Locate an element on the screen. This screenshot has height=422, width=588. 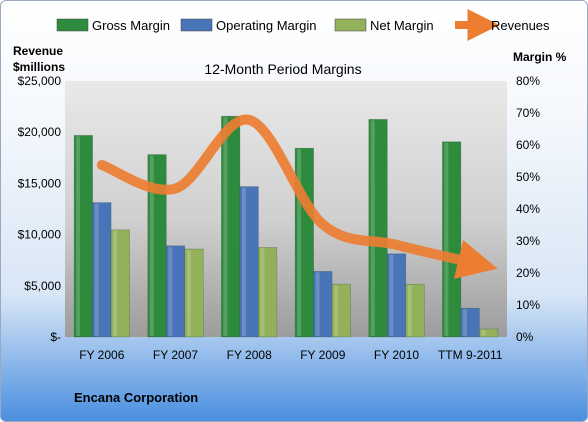
right-axis-label: Margin % is located at coordinates (540, 57).